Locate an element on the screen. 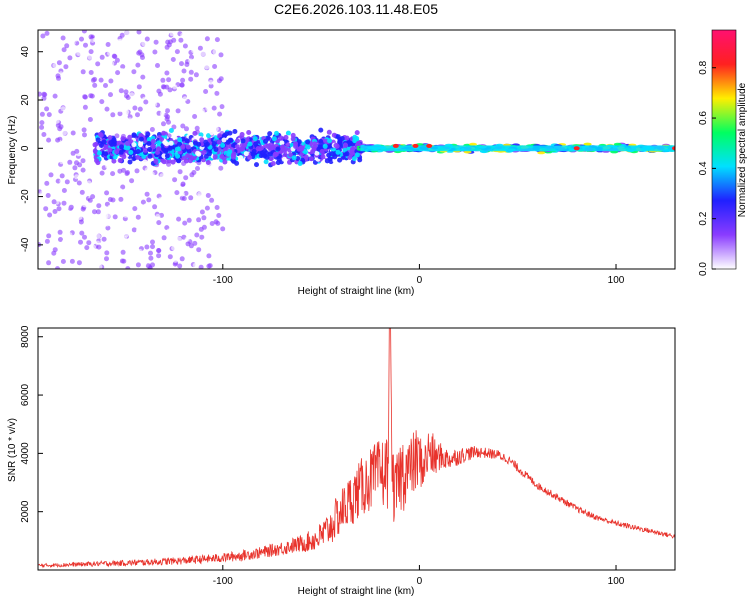 The width and height of the screenshot is (750, 600). heatmap-ytick-label: 0 is located at coordinates (25, 148).